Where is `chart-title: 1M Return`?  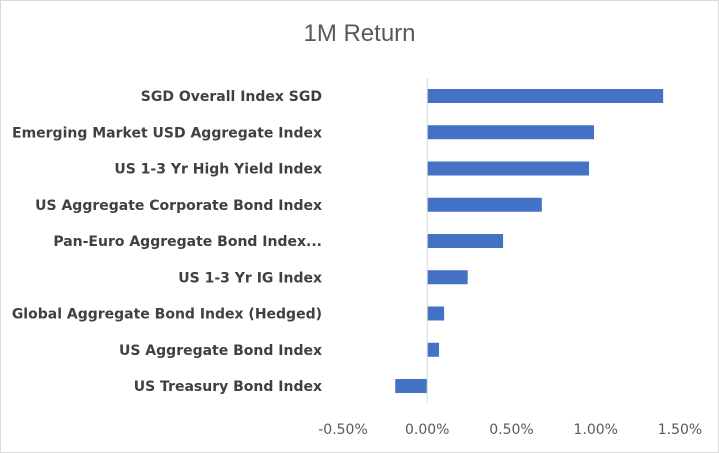 chart-title: 1M Return is located at coordinates (359, 33).